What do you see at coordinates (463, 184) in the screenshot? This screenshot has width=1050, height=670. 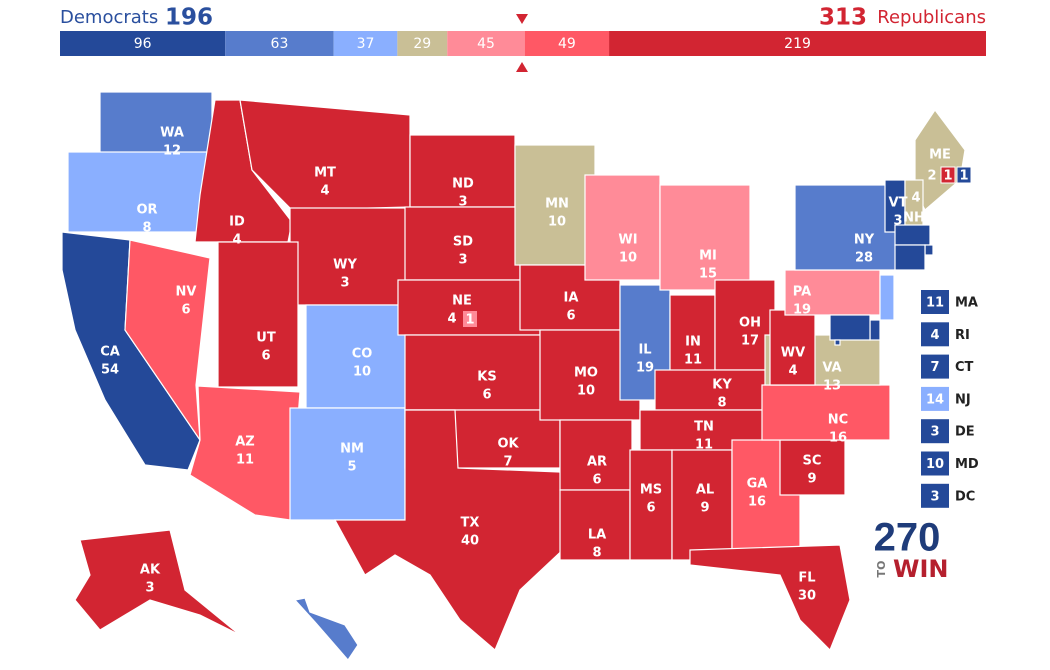 I see `state-abbr: ND` at bounding box center [463, 184].